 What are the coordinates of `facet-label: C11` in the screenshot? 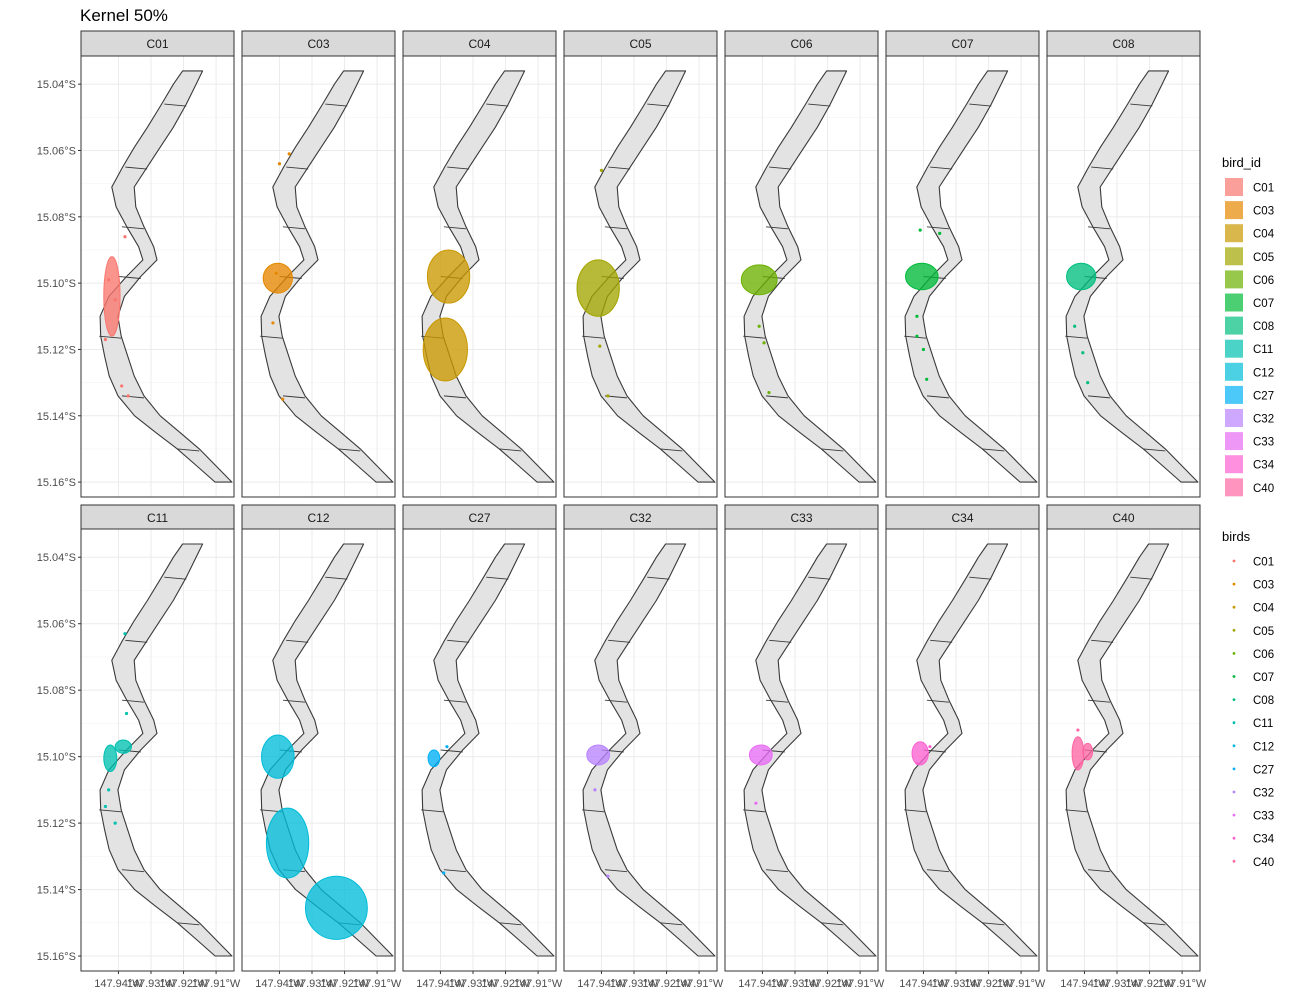 It's located at (157, 518).